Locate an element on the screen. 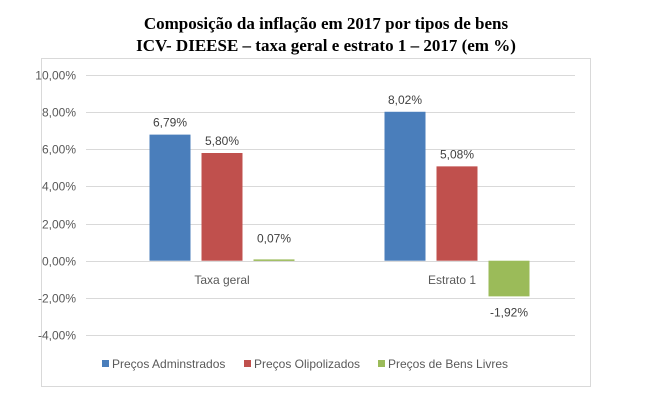  data-label: 8,02% is located at coordinates (405, 100).